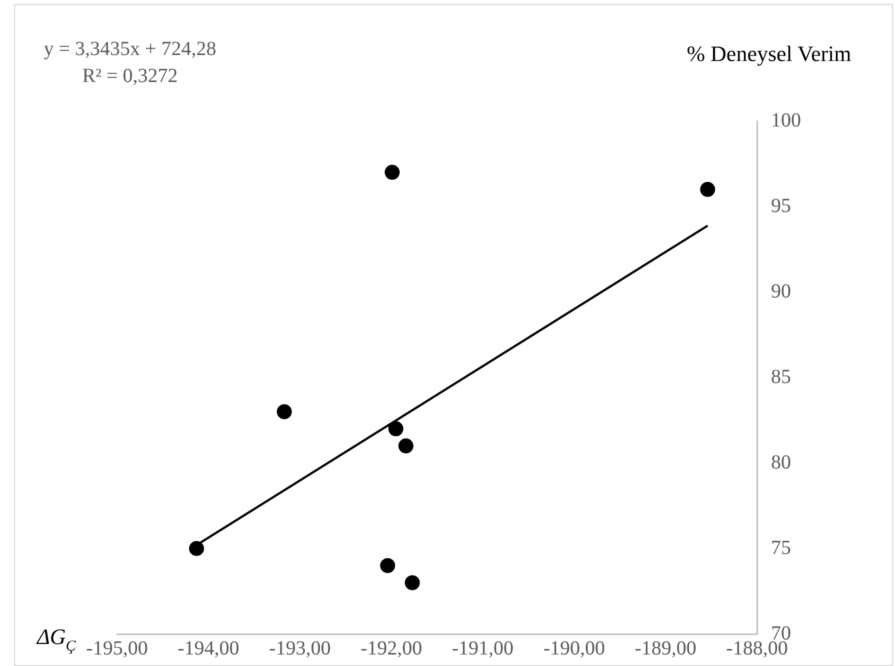  I want to click on x-tick-label: -190,00, so click(574, 648).